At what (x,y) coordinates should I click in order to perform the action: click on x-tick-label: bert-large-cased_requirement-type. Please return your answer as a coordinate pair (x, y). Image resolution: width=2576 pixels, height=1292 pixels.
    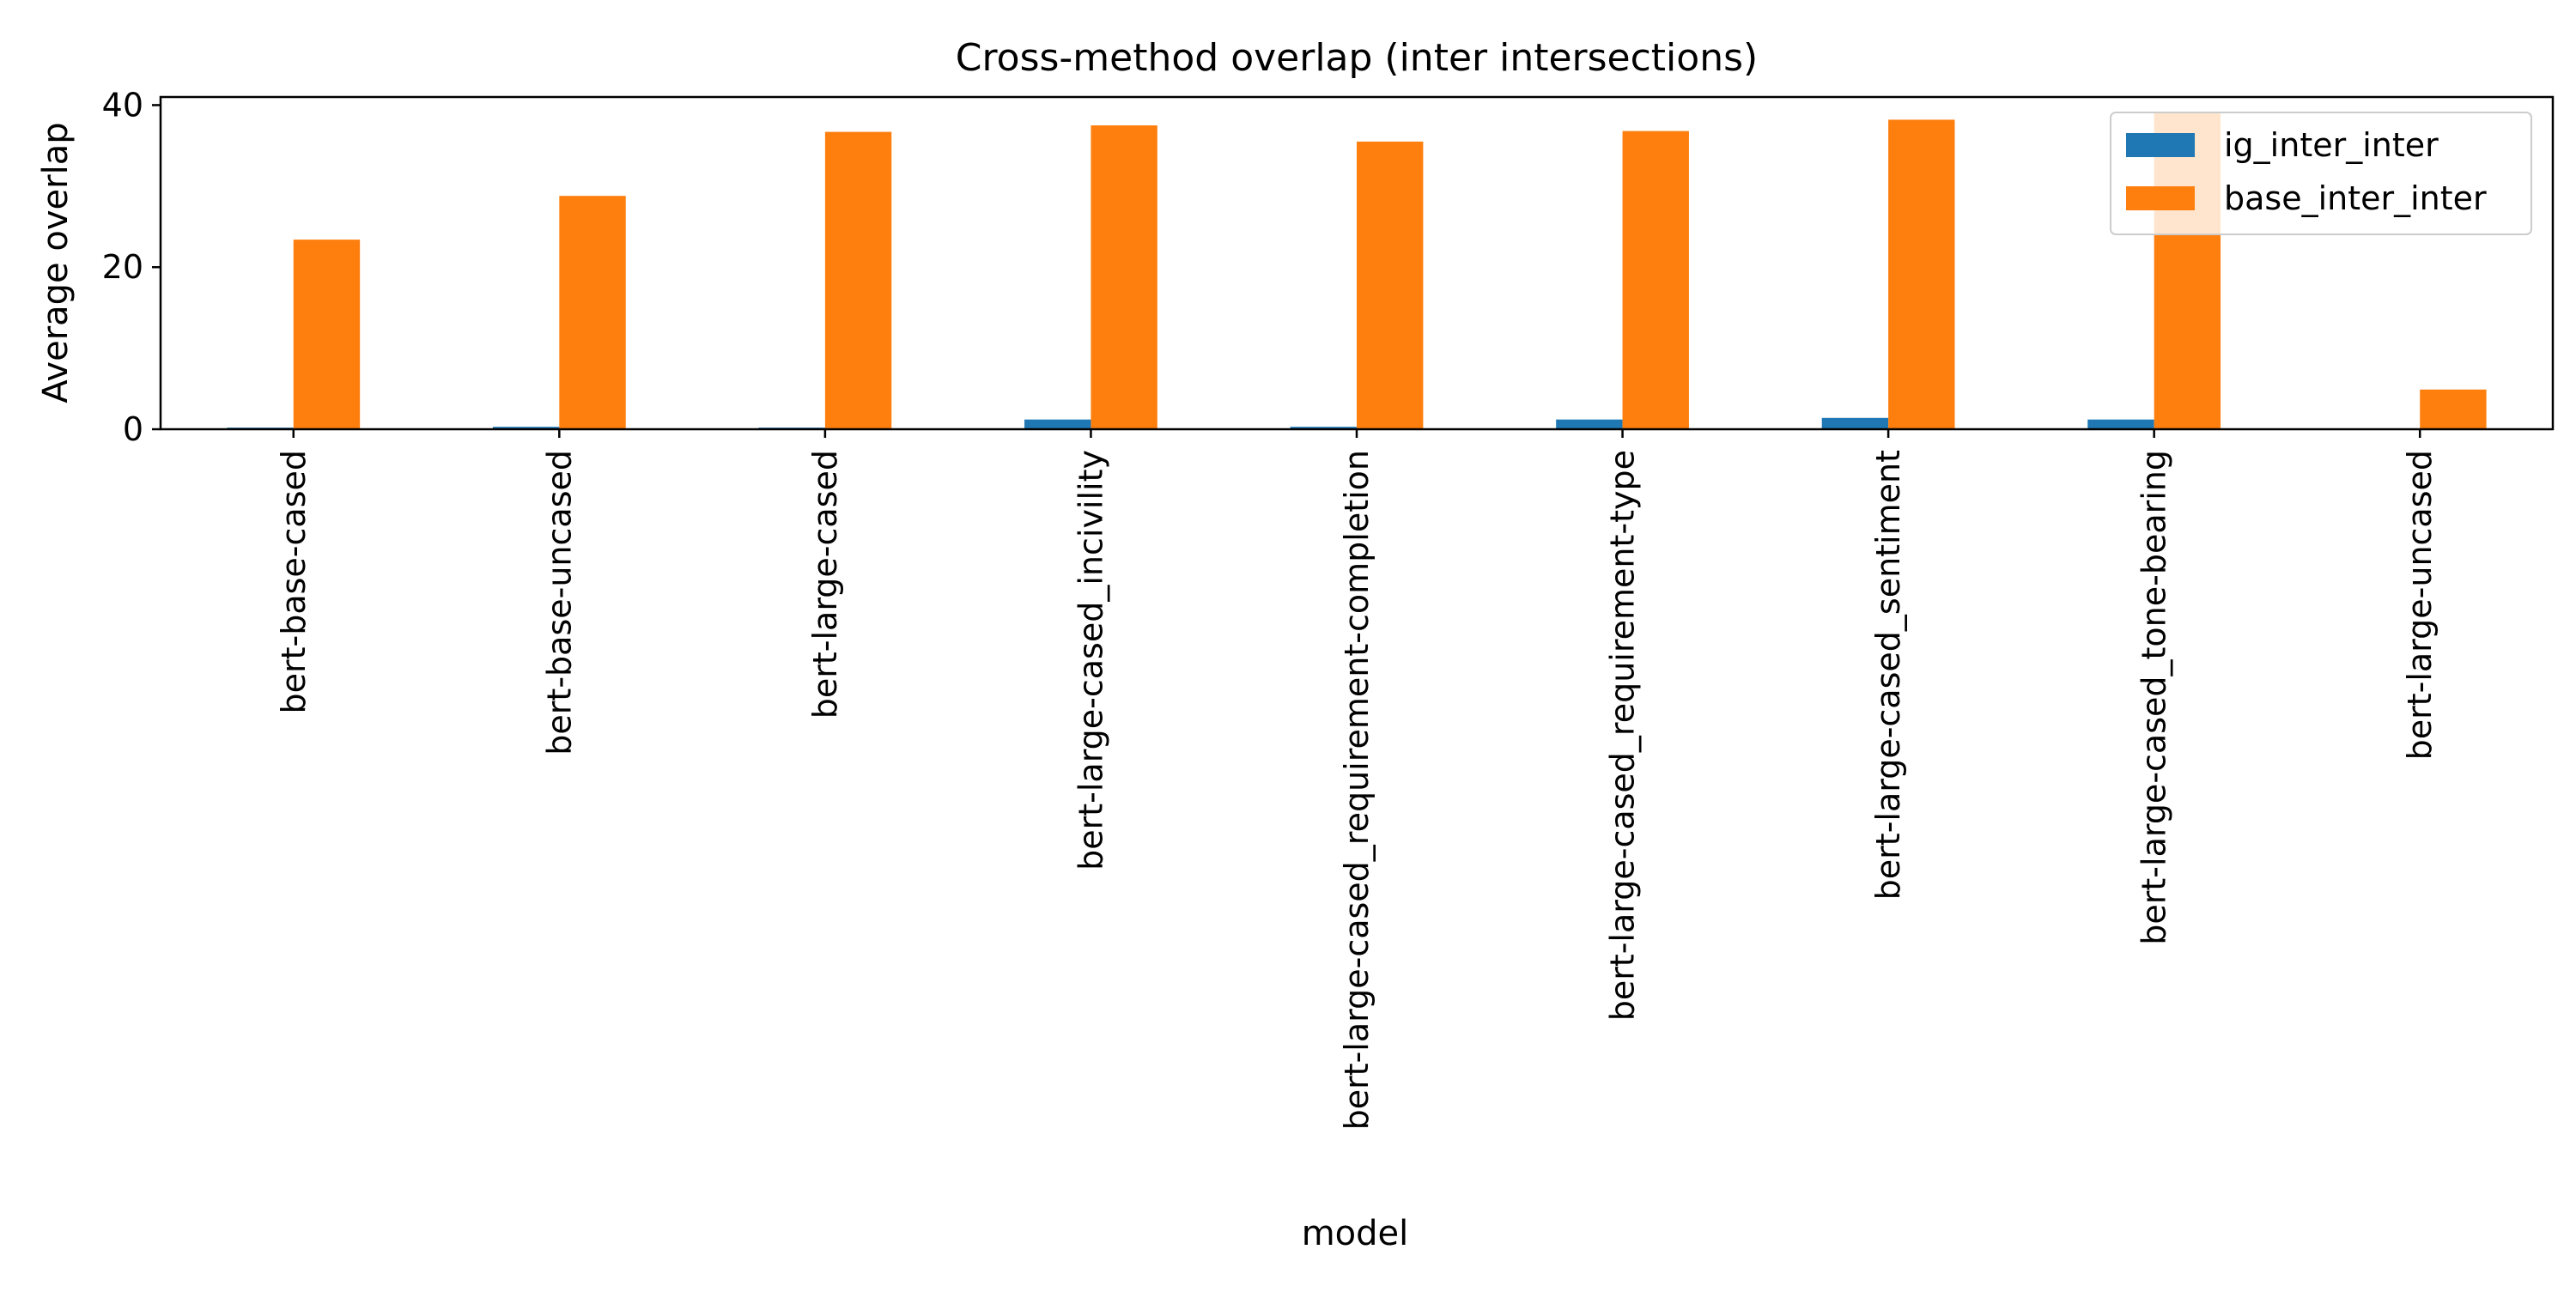
    Looking at the image, I should click on (1623, 735).